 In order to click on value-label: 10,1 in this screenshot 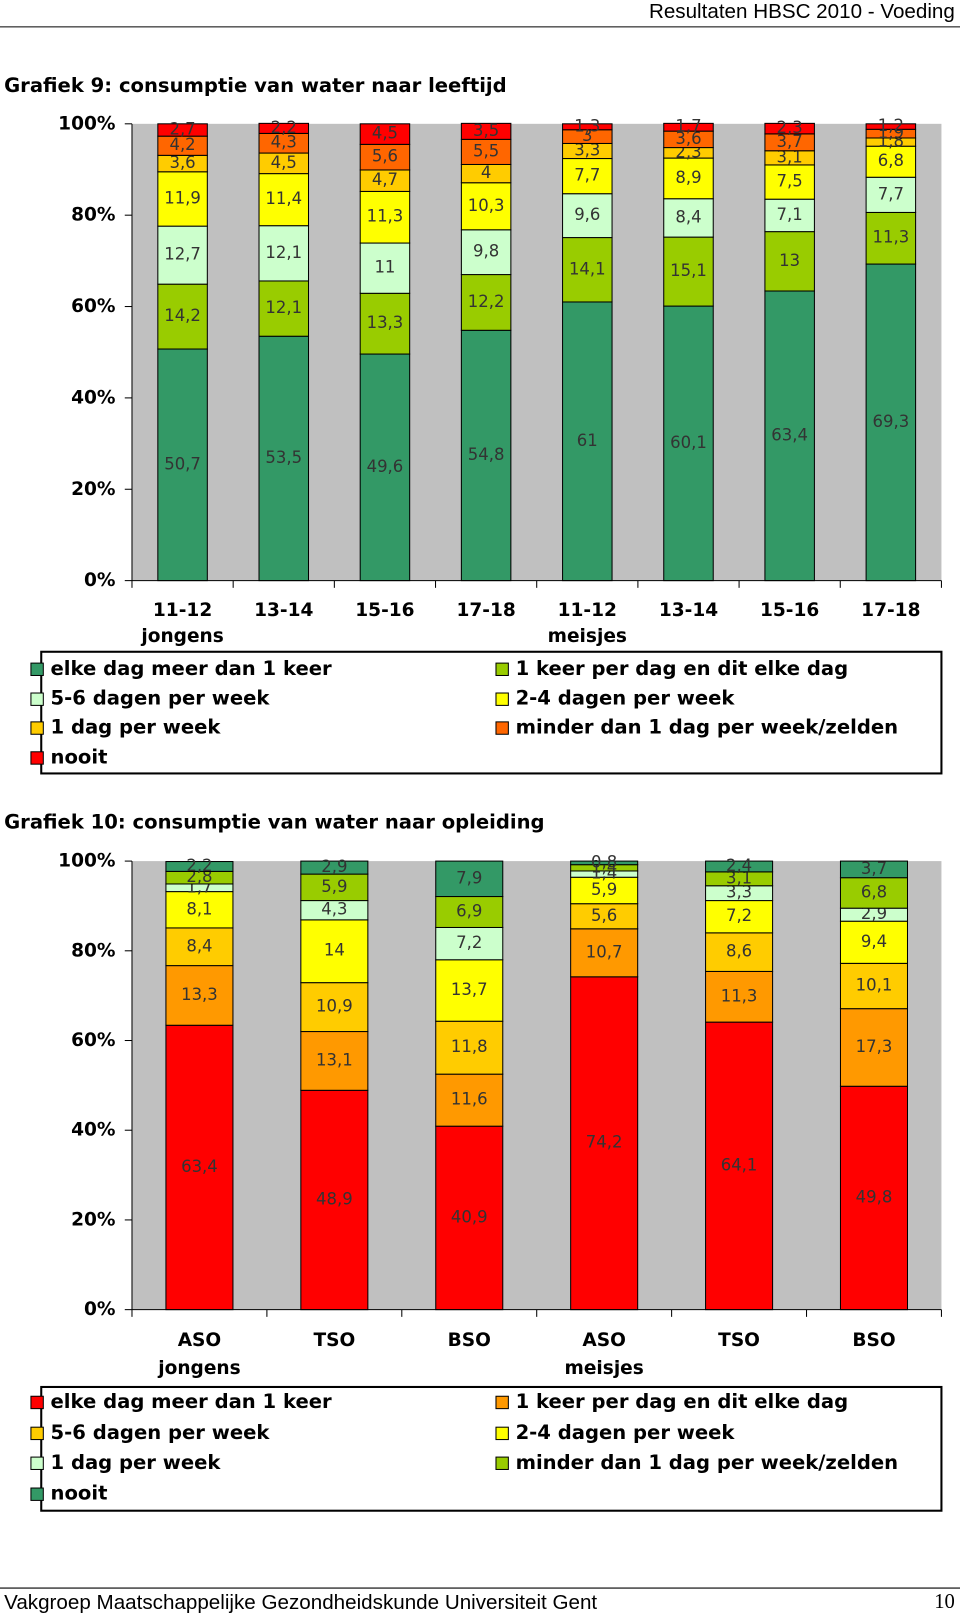, I will do `click(874, 985)`.